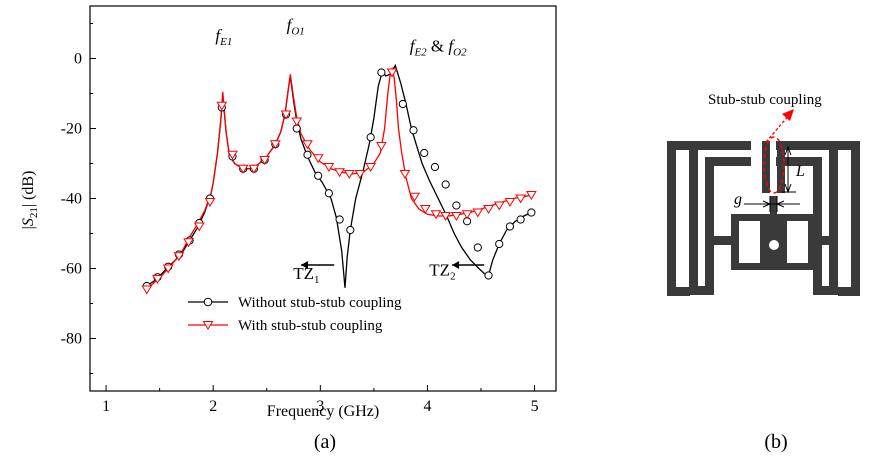 The image size is (880, 460). Describe the element at coordinates (774, 245) in the screenshot. I see `via-hole` at that location.